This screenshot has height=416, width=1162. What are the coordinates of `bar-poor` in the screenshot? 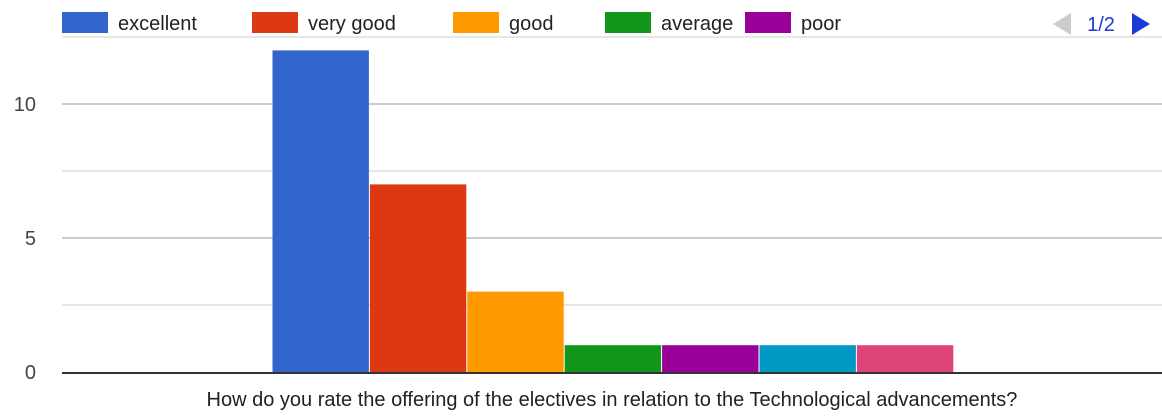 It's located at (710, 358).